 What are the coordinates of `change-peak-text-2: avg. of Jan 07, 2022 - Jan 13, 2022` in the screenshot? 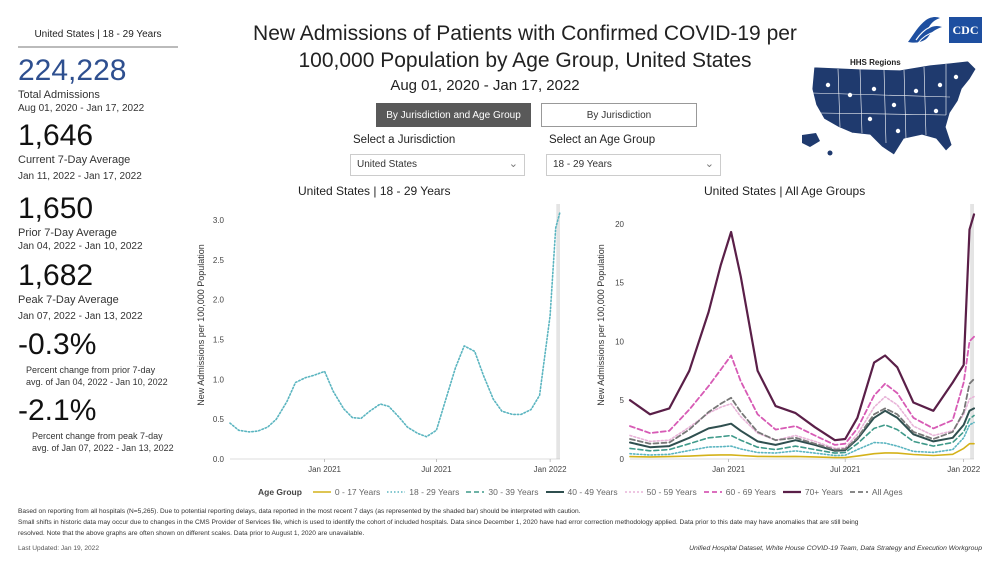 It's located at (103, 448).